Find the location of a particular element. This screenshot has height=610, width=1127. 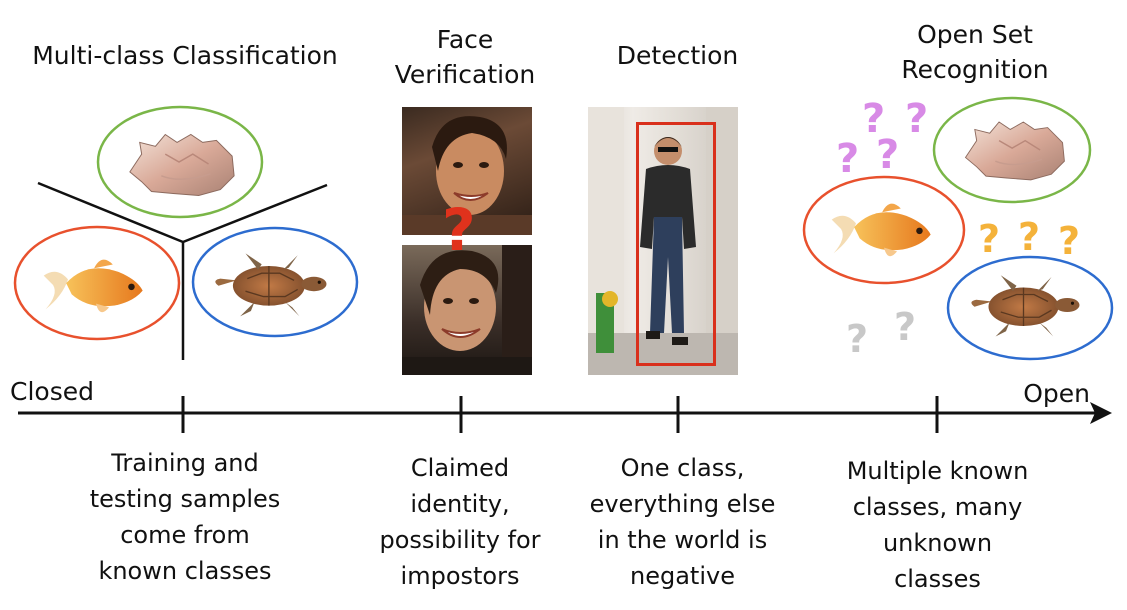

axis-arrowhead is located at coordinates (1101, 413).